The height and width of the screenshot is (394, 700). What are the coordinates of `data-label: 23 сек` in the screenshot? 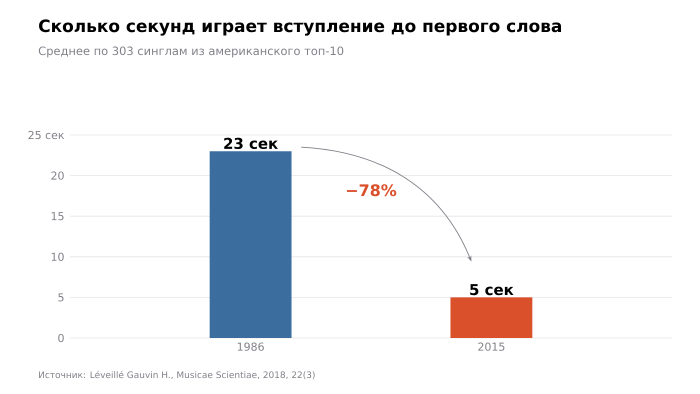 It's located at (251, 144).